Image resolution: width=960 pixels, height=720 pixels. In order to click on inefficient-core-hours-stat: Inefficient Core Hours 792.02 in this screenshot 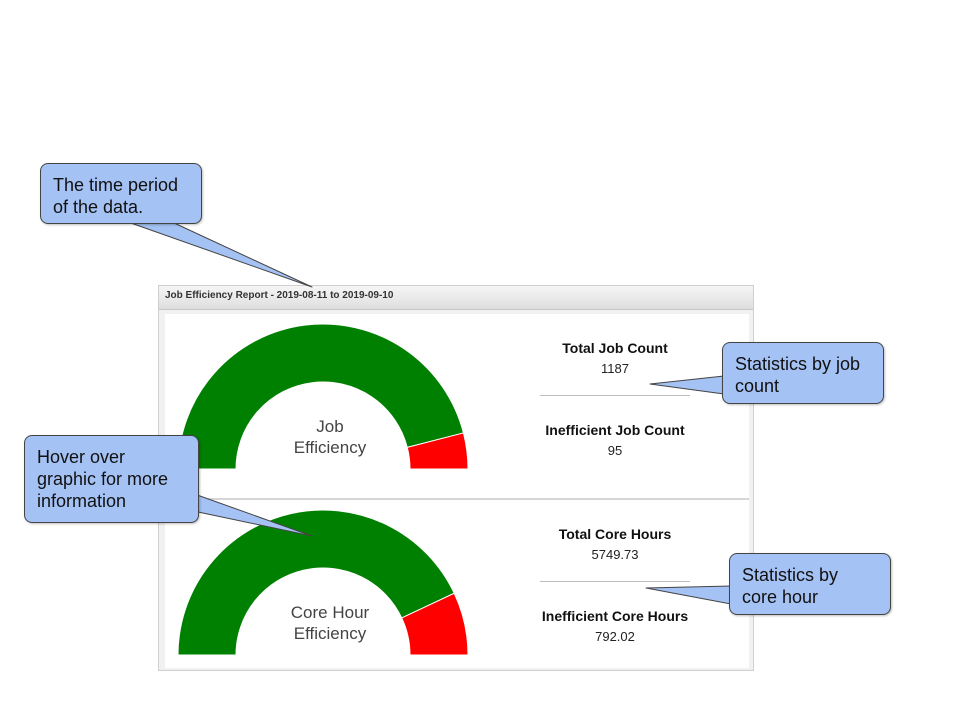, I will do `click(615, 626)`.